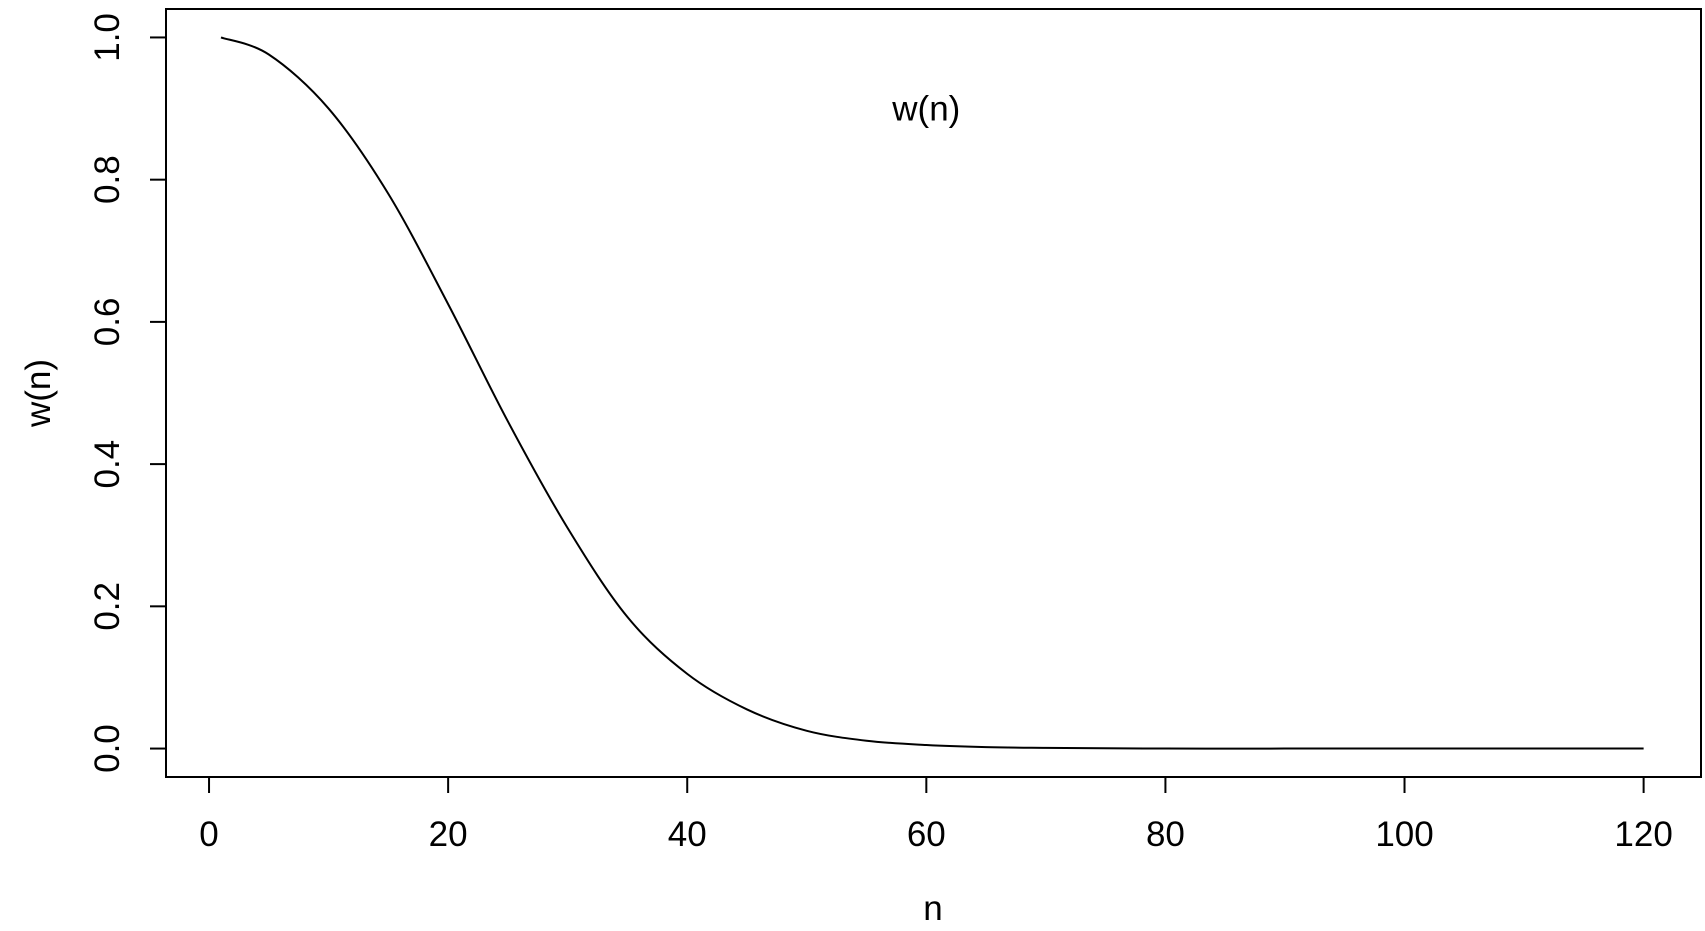 The image size is (1705, 931). Describe the element at coordinates (208, 834) in the screenshot. I see `x-tick-label: 0` at that location.